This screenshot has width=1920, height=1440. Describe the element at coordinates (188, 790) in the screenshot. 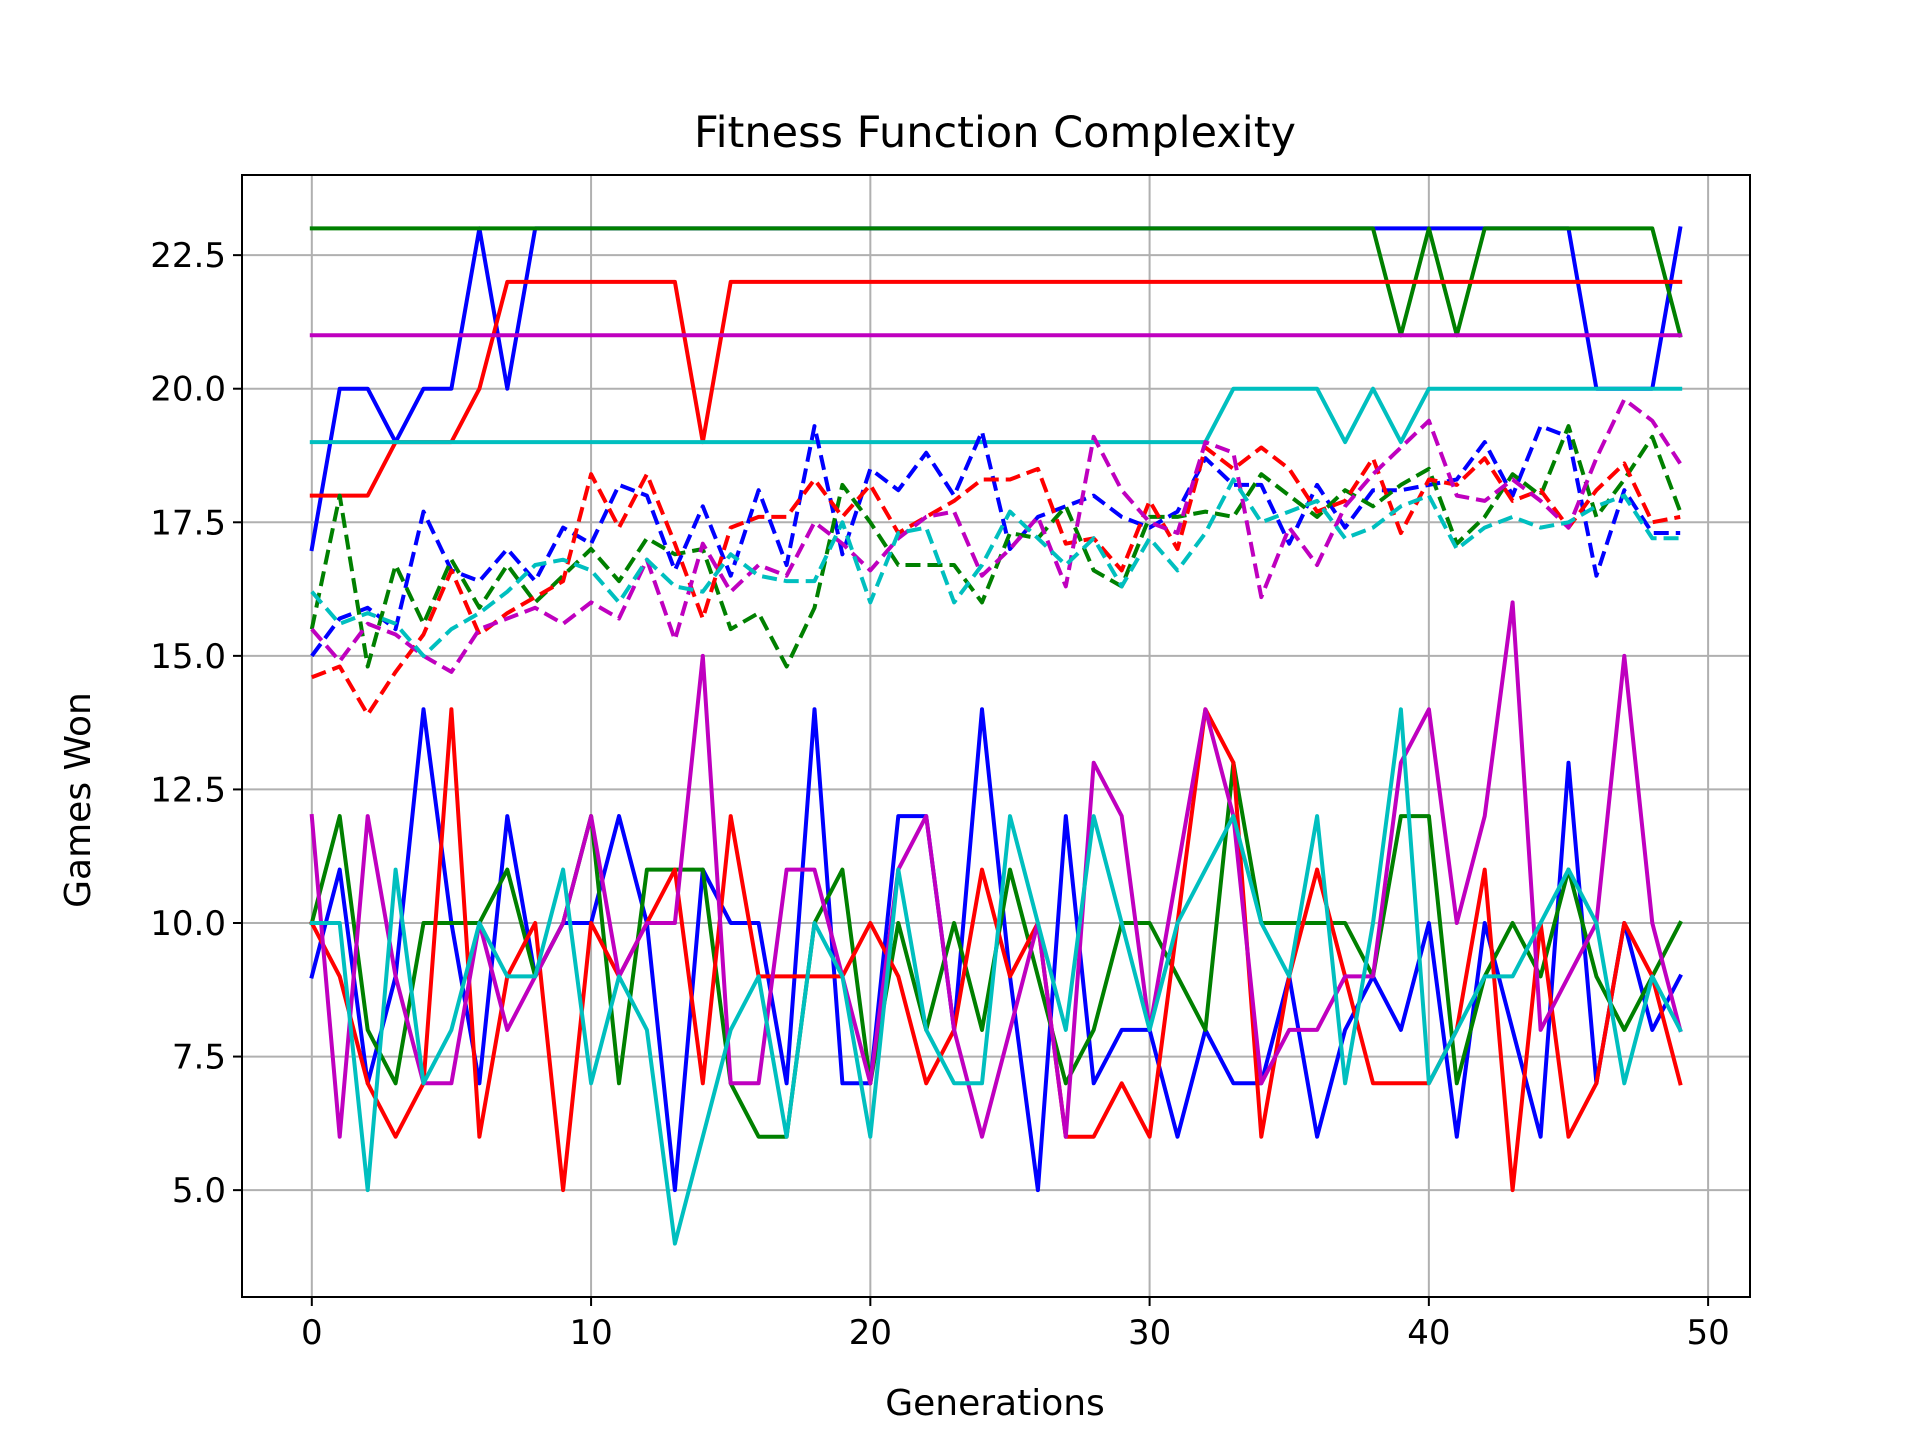

I see `y-tick-label: 12.5` at that location.